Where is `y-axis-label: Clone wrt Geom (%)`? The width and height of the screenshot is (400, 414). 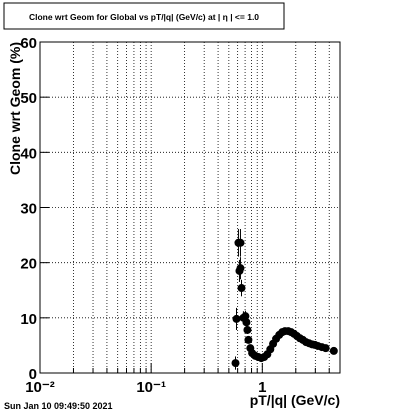
y-axis-label: Clone wrt Geom (%) is located at coordinates (15, 108).